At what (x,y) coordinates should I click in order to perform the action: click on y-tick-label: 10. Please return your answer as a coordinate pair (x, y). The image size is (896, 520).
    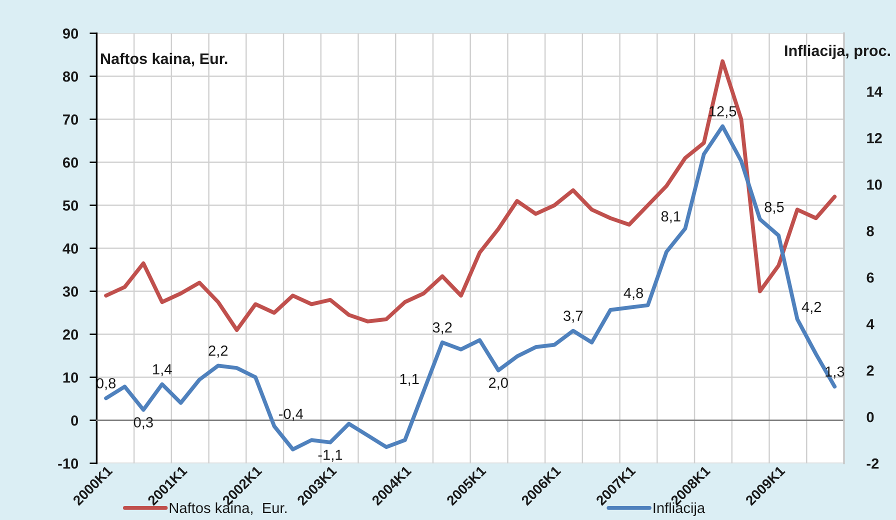
    Looking at the image, I should click on (70, 377).